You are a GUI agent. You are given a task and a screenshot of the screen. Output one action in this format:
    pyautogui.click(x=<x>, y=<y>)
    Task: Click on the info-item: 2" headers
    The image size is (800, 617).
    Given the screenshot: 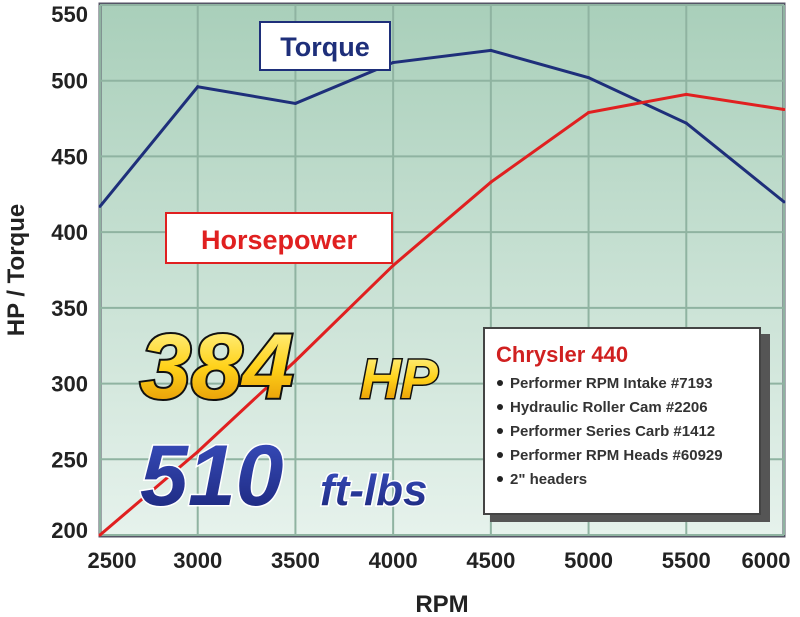 What is the action you would take?
    pyautogui.click(x=548, y=479)
    